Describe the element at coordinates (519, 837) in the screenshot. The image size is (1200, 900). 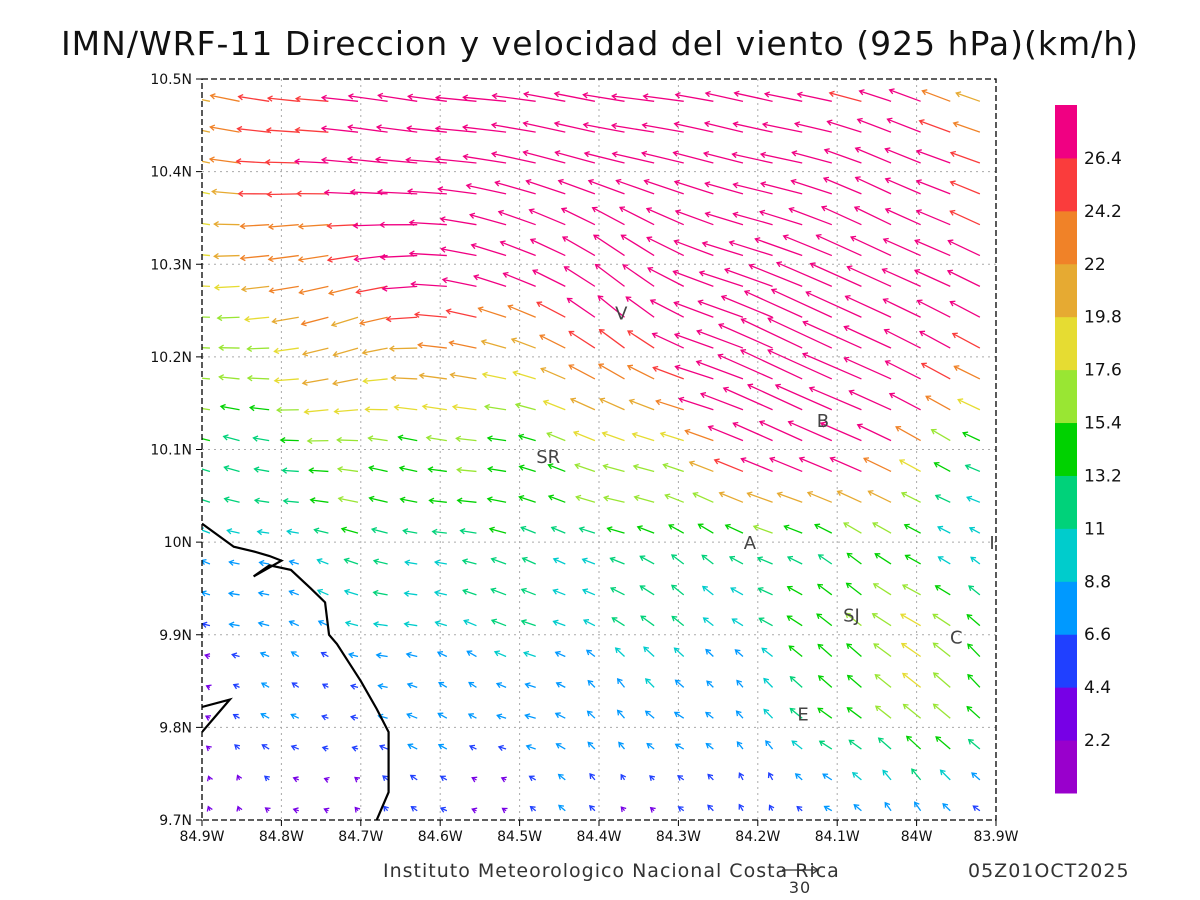
I see `x-tick-label: 84.5W` at that location.